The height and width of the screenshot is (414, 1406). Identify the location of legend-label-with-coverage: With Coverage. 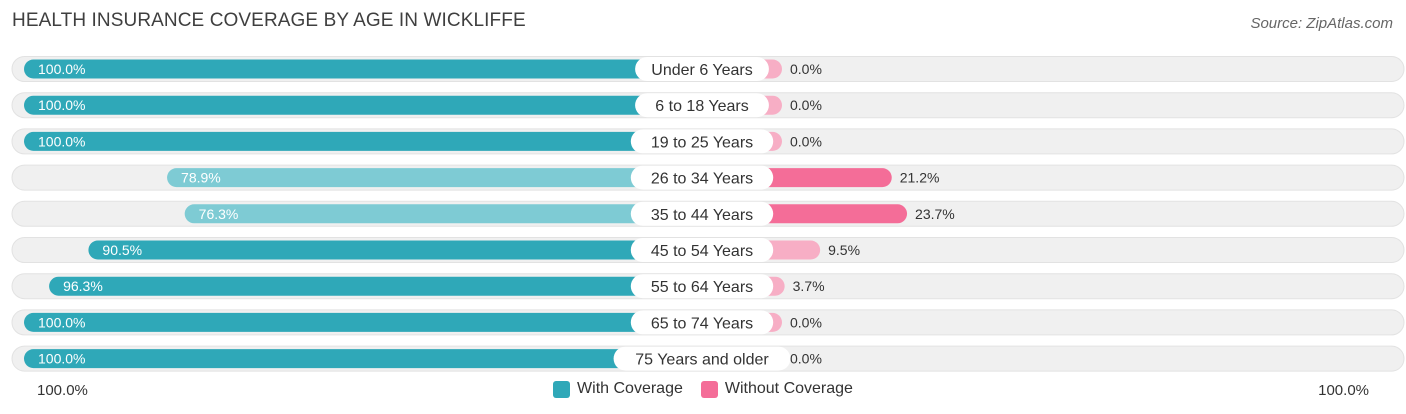
(630, 388).